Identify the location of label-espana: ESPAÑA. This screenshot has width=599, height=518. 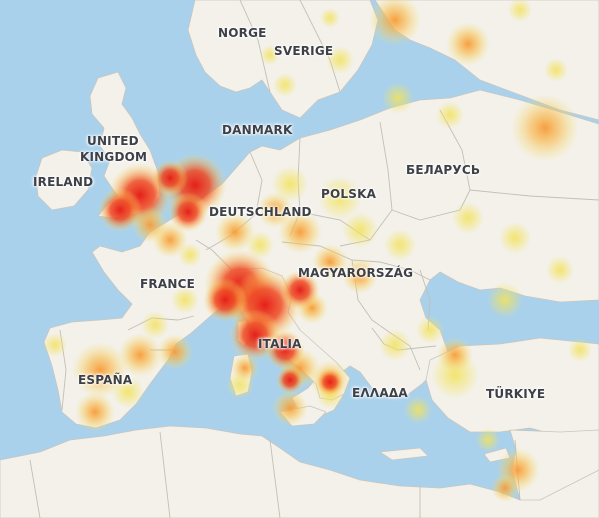
(105, 380).